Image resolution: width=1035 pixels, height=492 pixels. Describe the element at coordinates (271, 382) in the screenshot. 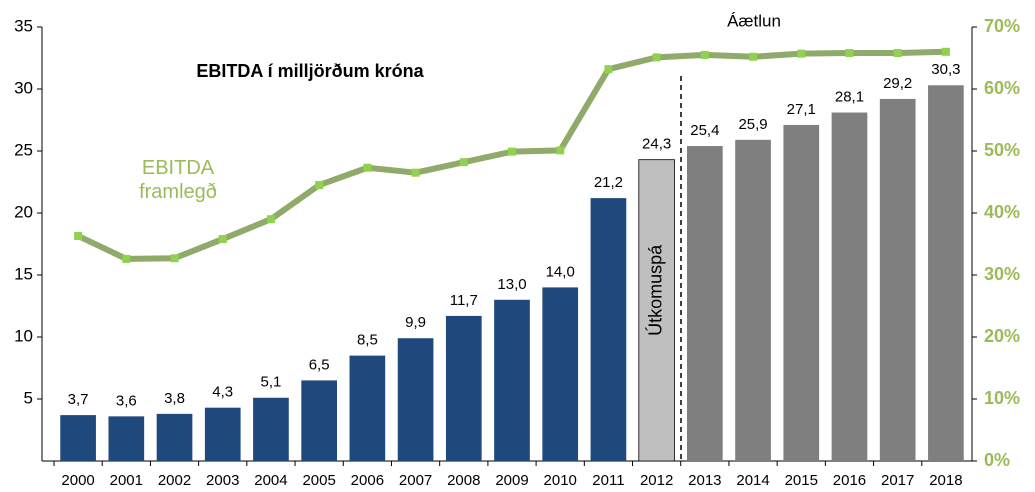

I see `value-label: 5,1` at that location.